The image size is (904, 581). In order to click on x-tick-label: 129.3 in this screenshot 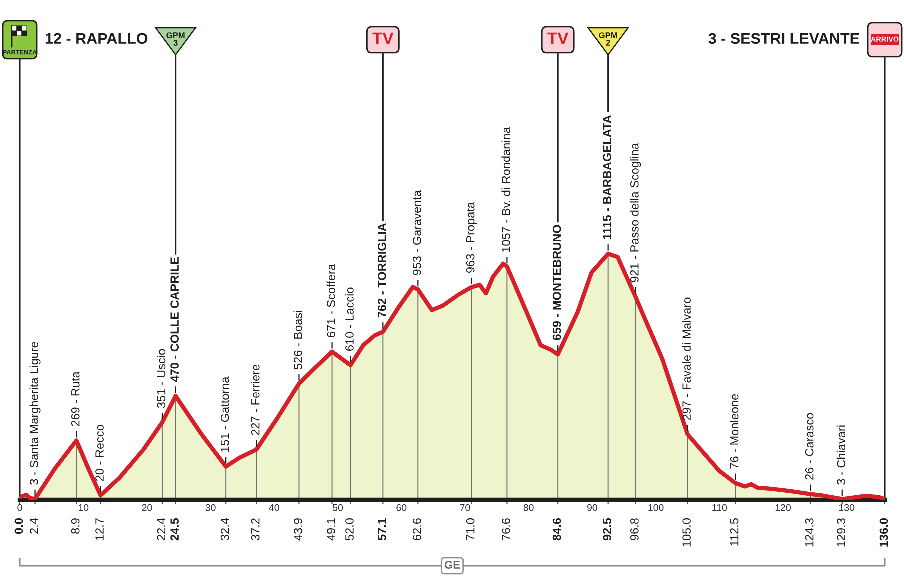, I will do `click(841, 532)`.